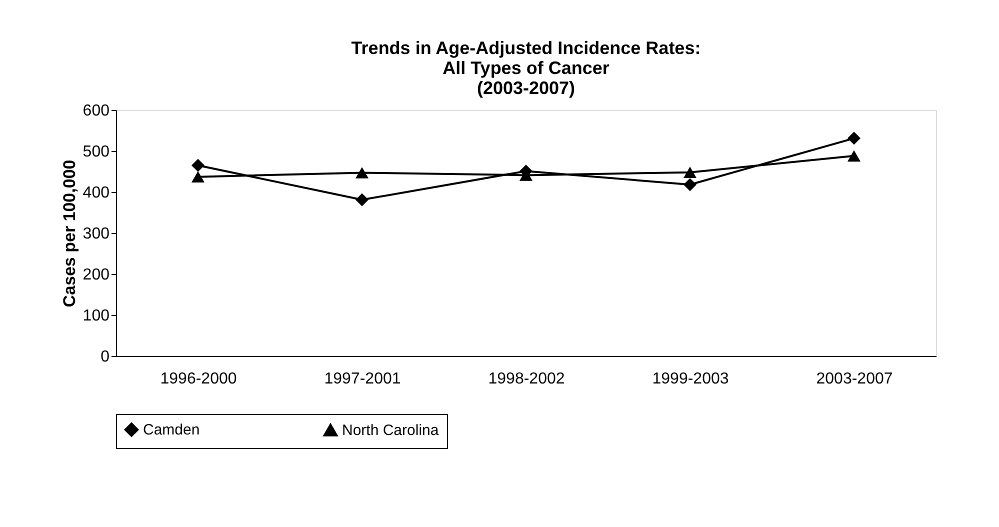 This screenshot has height=527, width=999. I want to click on text: All Types of Cancer, so click(526, 68).